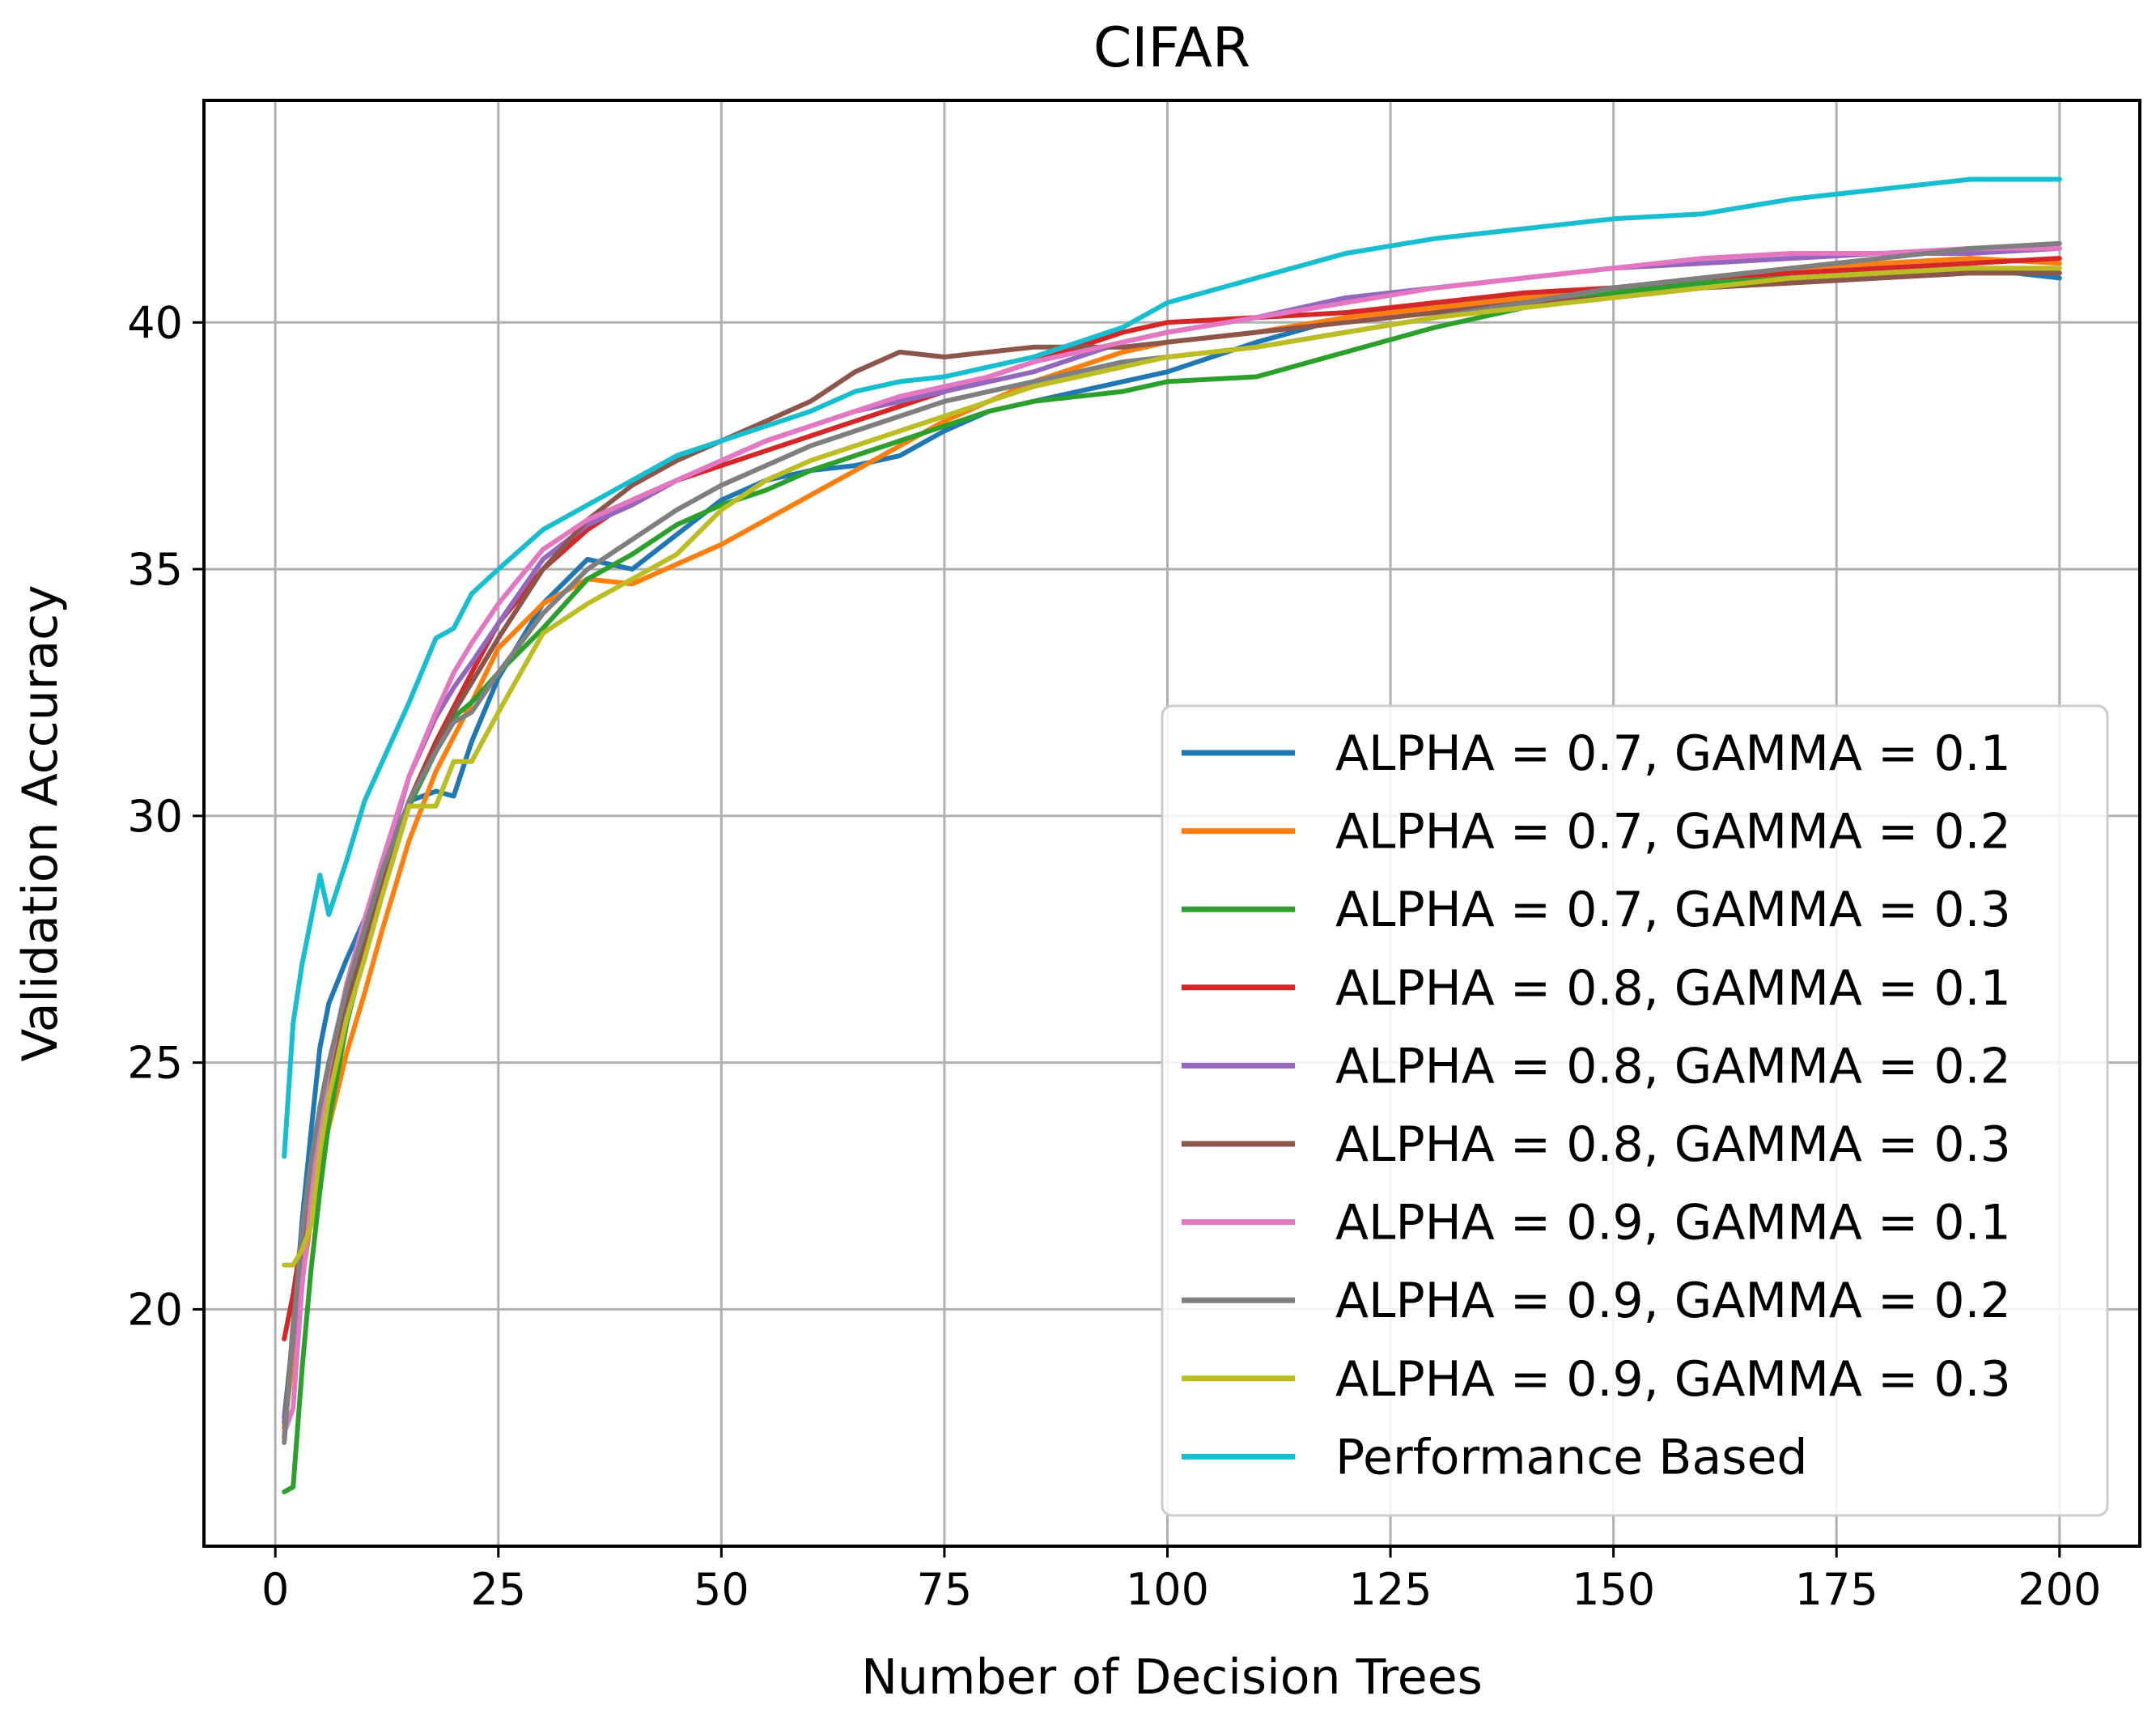  Describe the element at coordinates (498, 1589) in the screenshot. I see `x-tick-label: 25` at that location.